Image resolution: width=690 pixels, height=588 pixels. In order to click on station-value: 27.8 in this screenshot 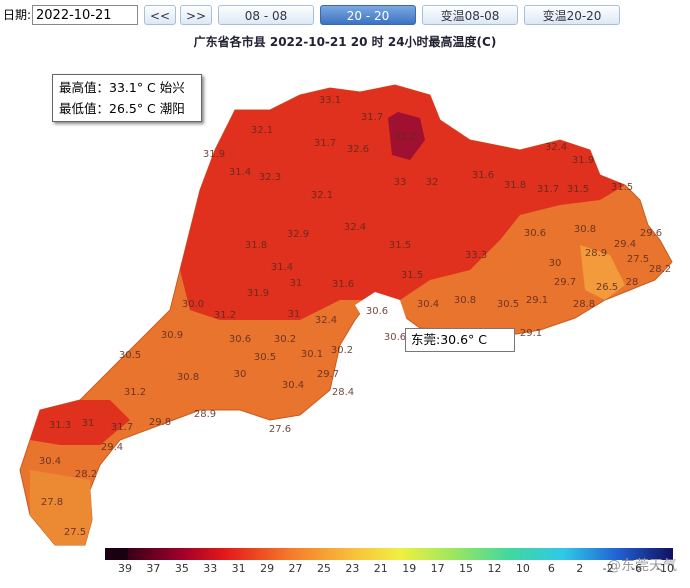, I will do `click(52, 502)`.